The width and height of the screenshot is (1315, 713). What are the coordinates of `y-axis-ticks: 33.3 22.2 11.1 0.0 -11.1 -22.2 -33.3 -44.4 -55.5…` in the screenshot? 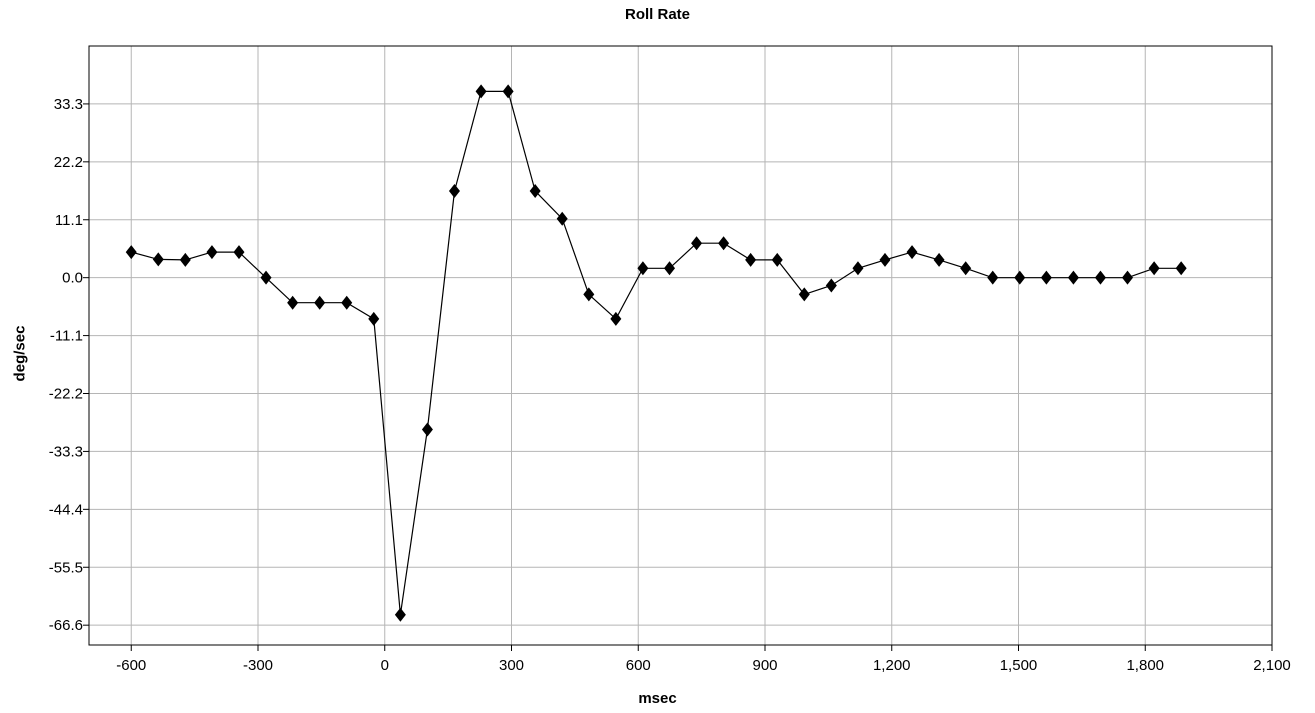 It's located at (69, 365).